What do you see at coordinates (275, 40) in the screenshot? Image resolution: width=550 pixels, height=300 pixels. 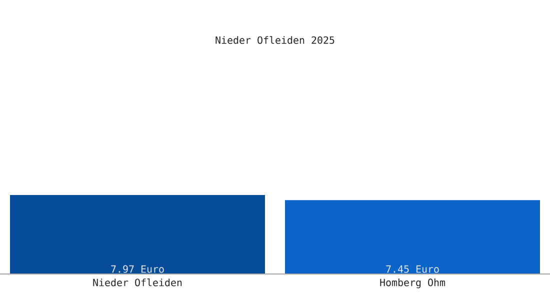 I see `chart-title: Nieder Ofleiden 2025` at bounding box center [275, 40].